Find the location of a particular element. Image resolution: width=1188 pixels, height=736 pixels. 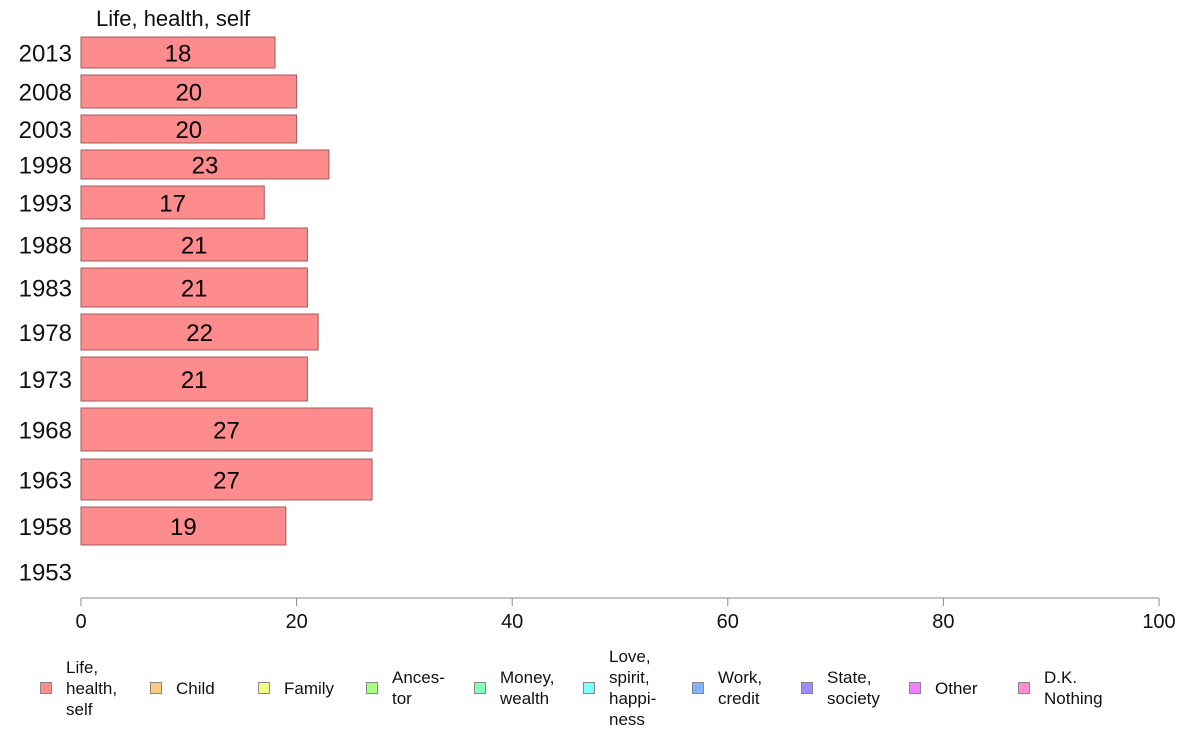

legend-item: Life, health, self is located at coordinates (78, 688).